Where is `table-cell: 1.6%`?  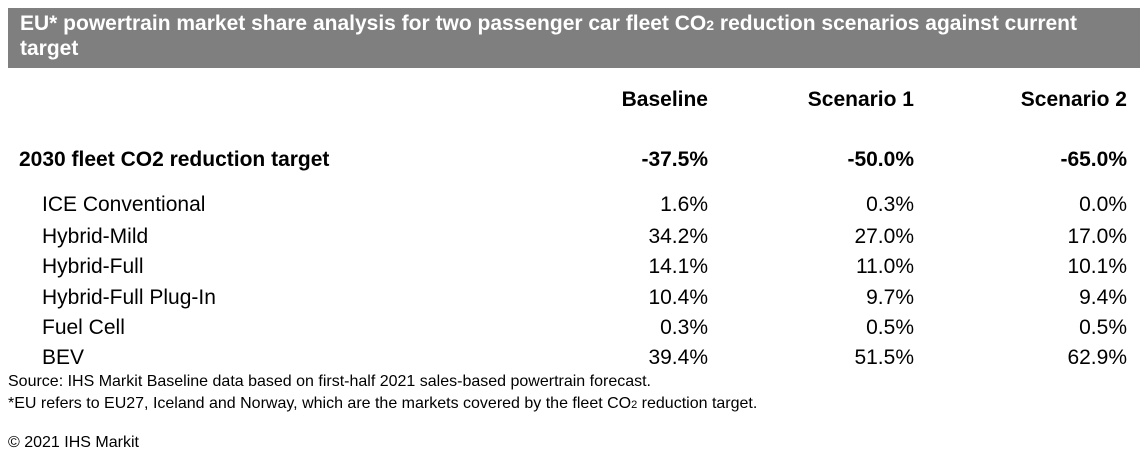
table-cell: 1.6% is located at coordinates (684, 204).